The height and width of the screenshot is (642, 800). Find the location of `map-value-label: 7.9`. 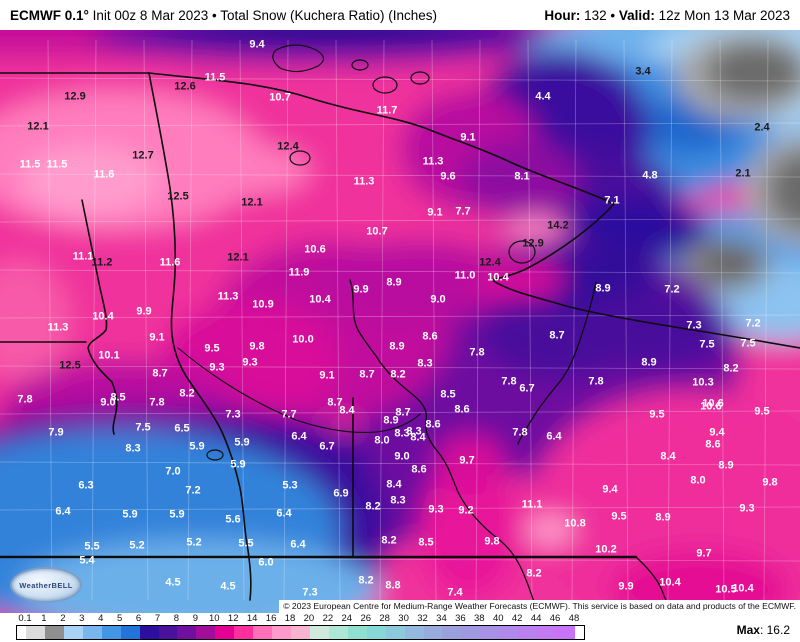

map-value-label: 7.9 is located at coordinates (56, 432).